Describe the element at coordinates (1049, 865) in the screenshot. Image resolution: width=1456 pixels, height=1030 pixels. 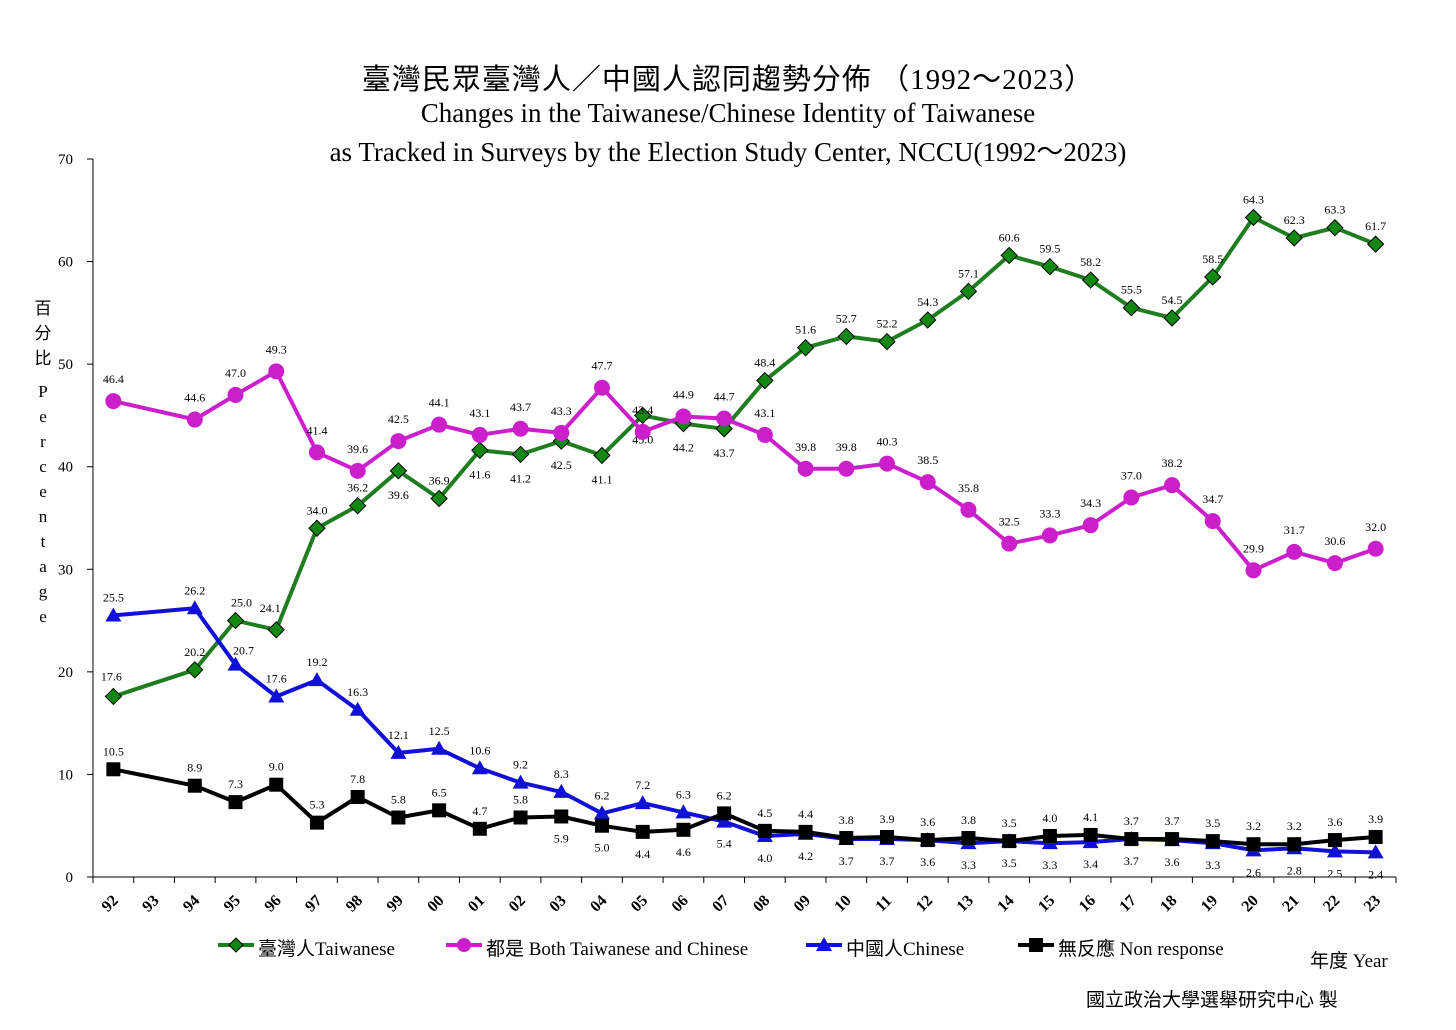
I see `data-label-chinese: 3.3` at that location.